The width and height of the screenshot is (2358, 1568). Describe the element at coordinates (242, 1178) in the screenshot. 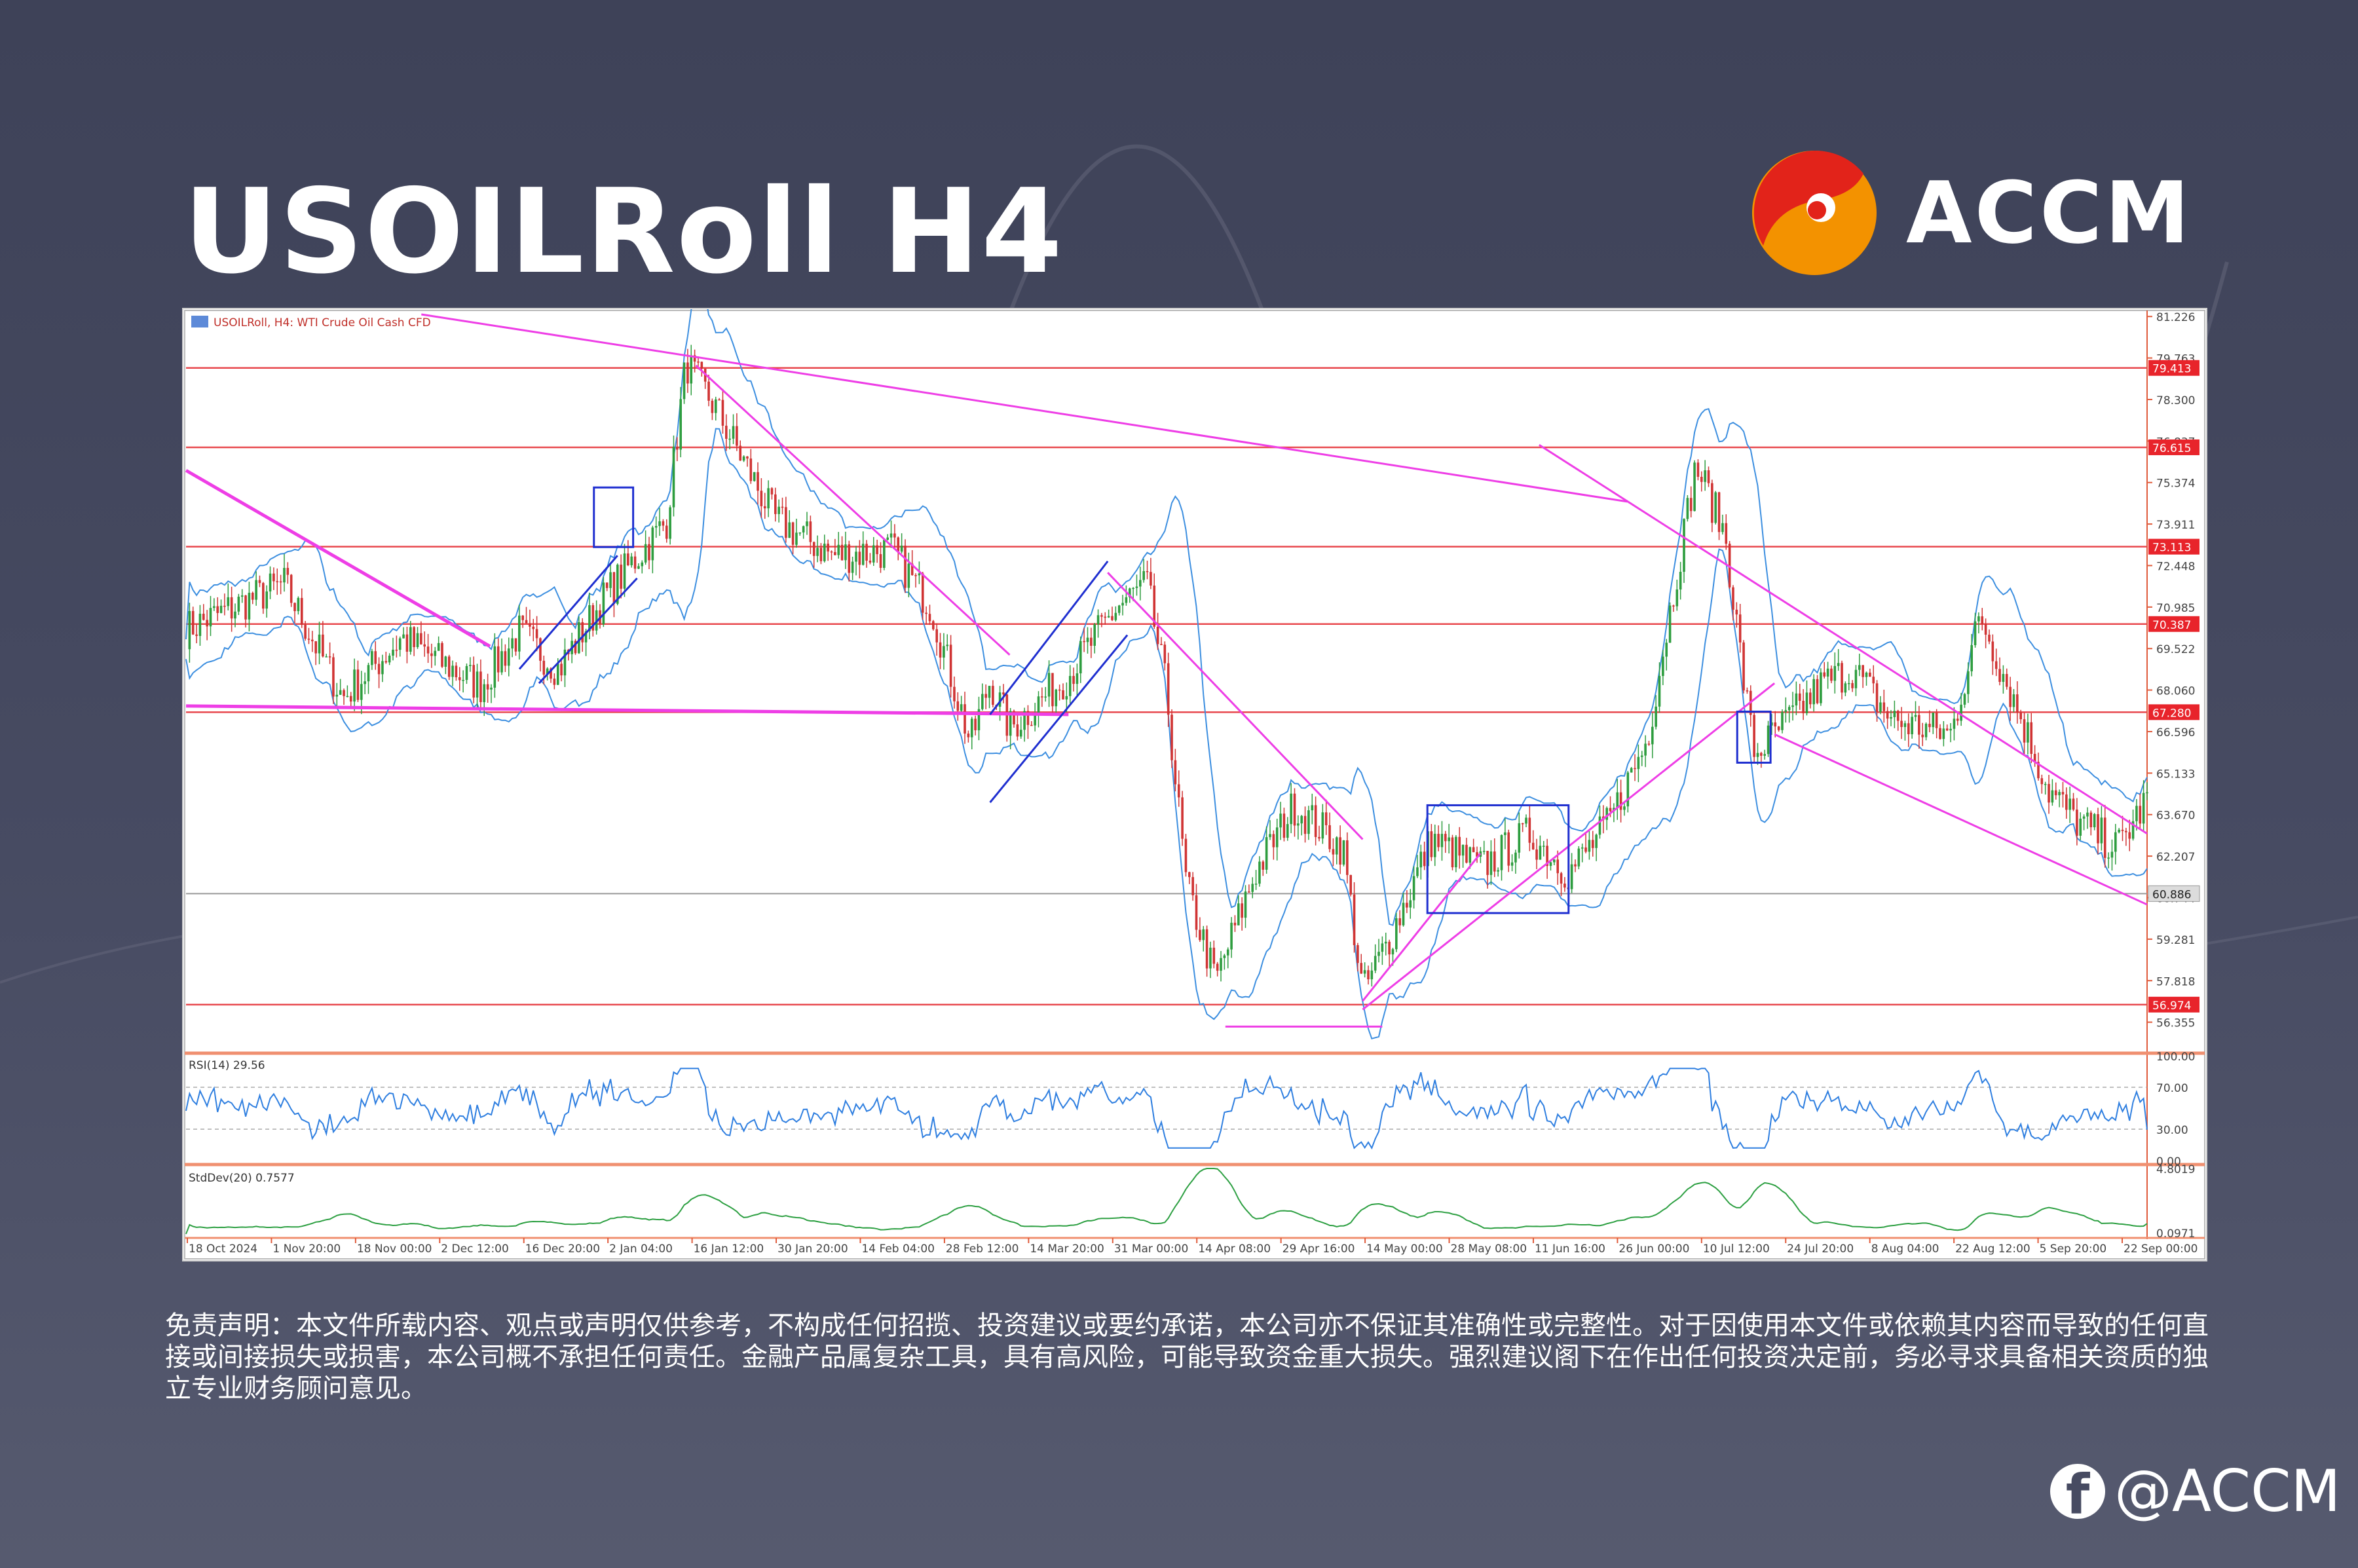

I see `stddev-label: StdDev(20) 0.7577` at that location.